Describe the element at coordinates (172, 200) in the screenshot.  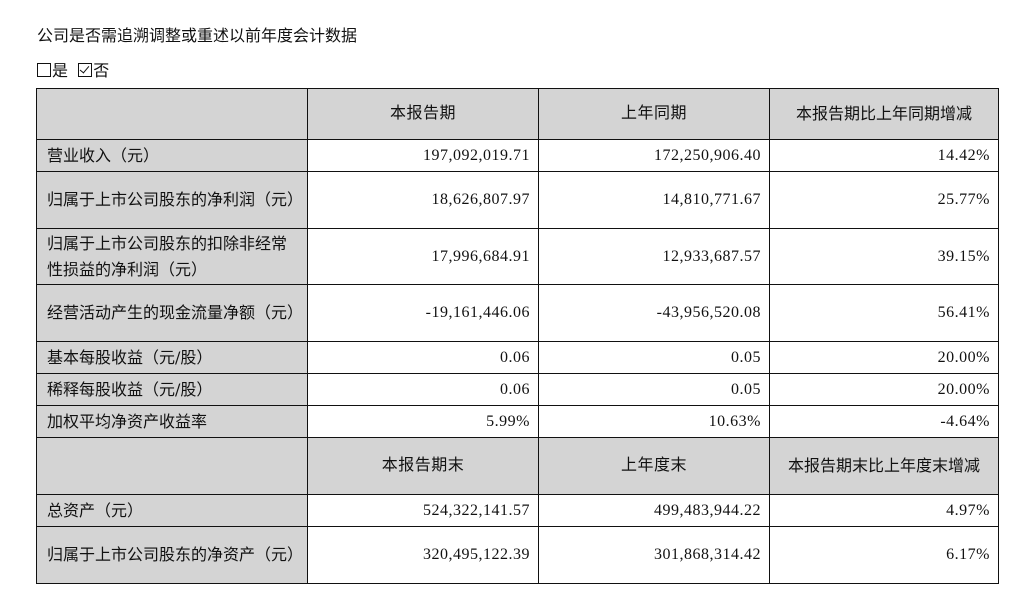
I see `row-label: 归属于上市公司股东的净利润（元）` at that location.